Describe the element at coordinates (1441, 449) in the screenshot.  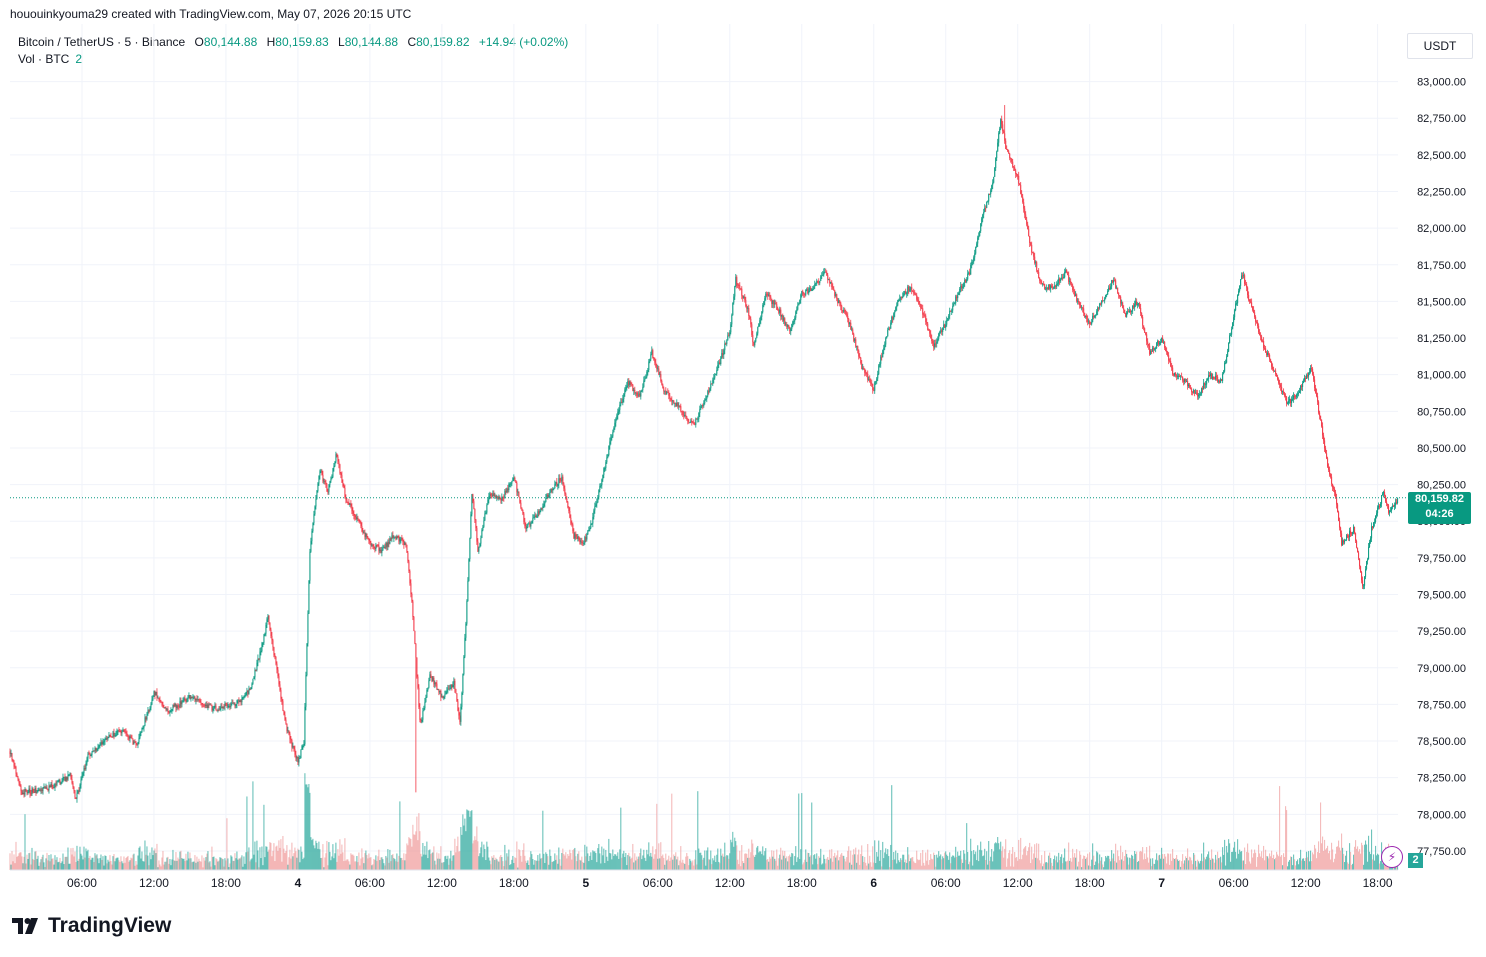
I see `y-tick-label: 80,500.00` at that location.